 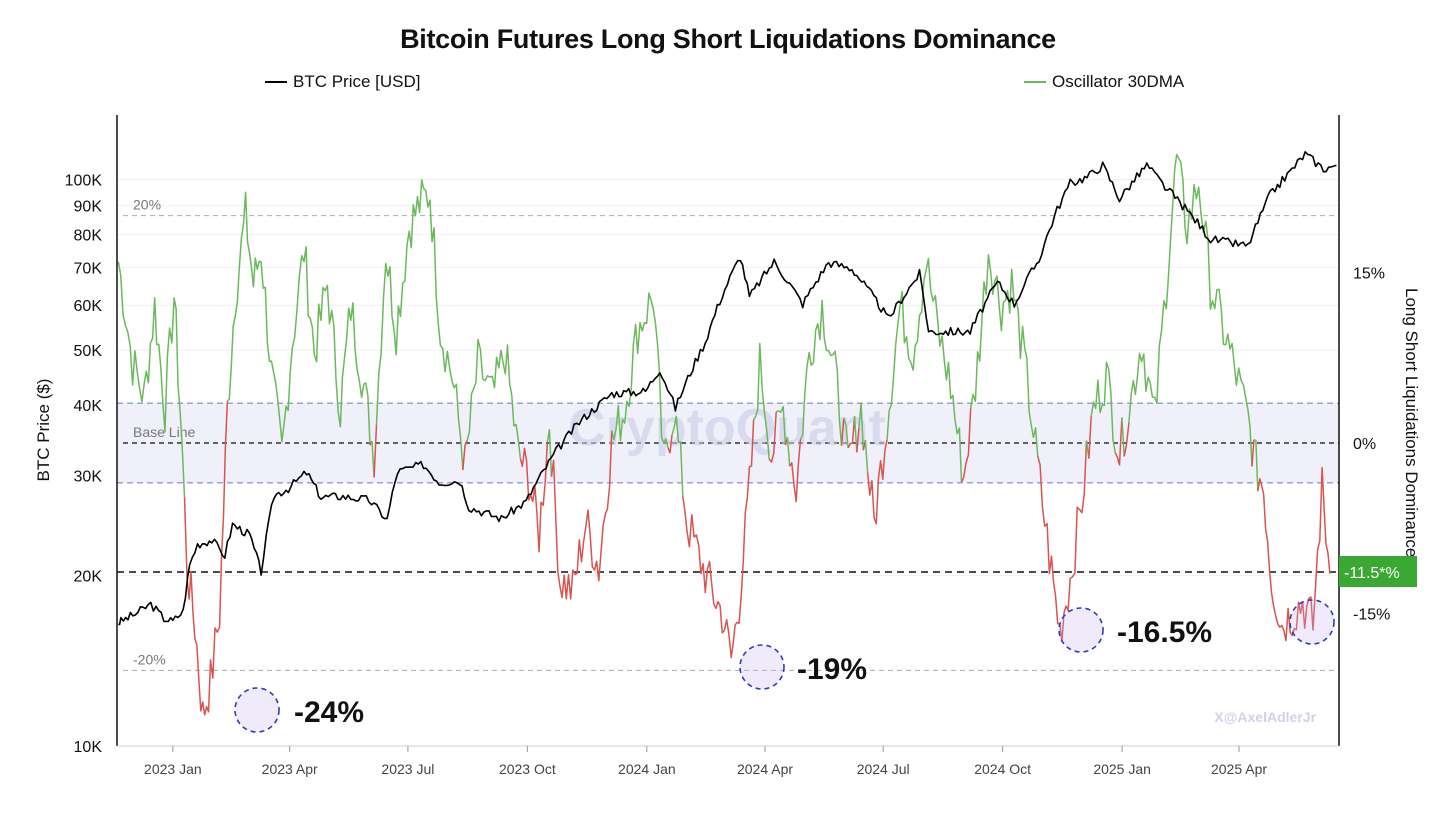 I want to click on x-tick-label: 2025 Apr, so click(x=1239, y=769).